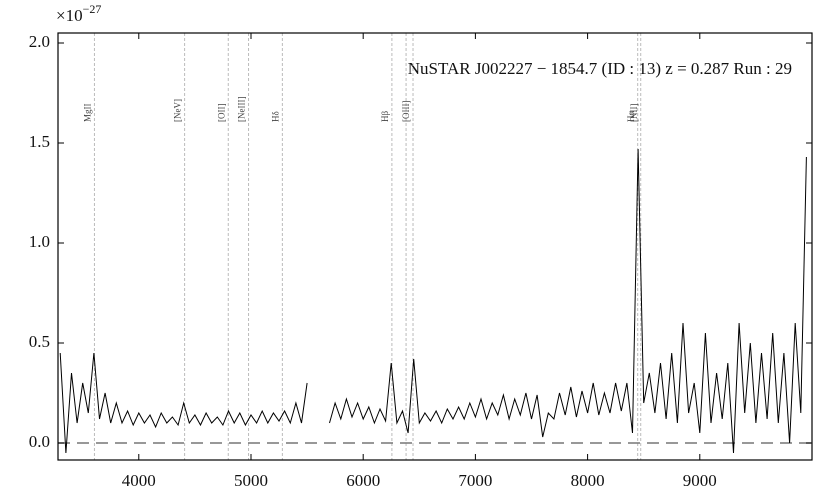 This screenshot has width=830, height=498. I want to click on y-tick-label: 1.0, so click(39, 241).